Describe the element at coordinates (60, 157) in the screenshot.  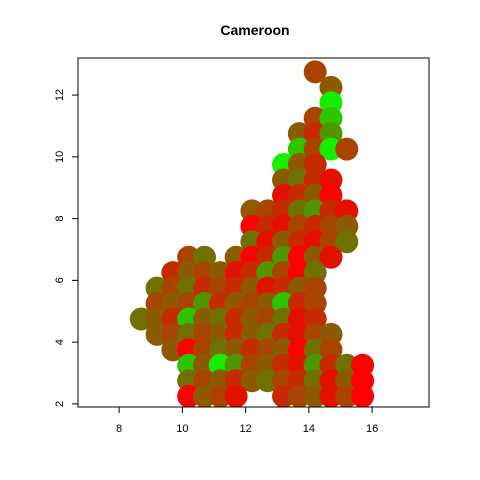
I see `y-tick-label: 10` at that location.